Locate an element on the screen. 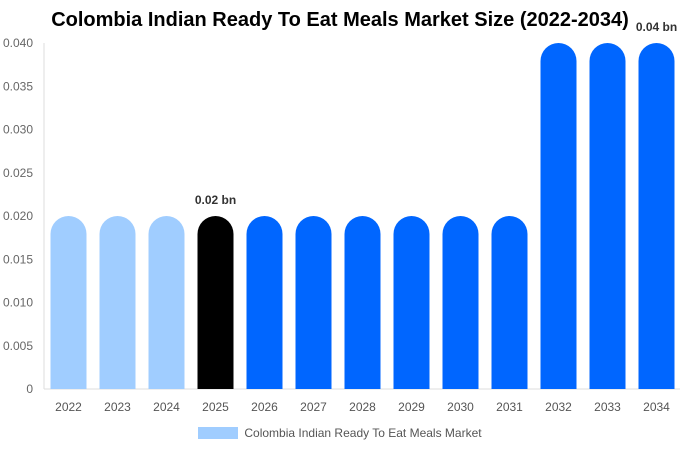 The height and width of the screenshot is (450, 680). bar-2022 is located at coordinates (68, 302).